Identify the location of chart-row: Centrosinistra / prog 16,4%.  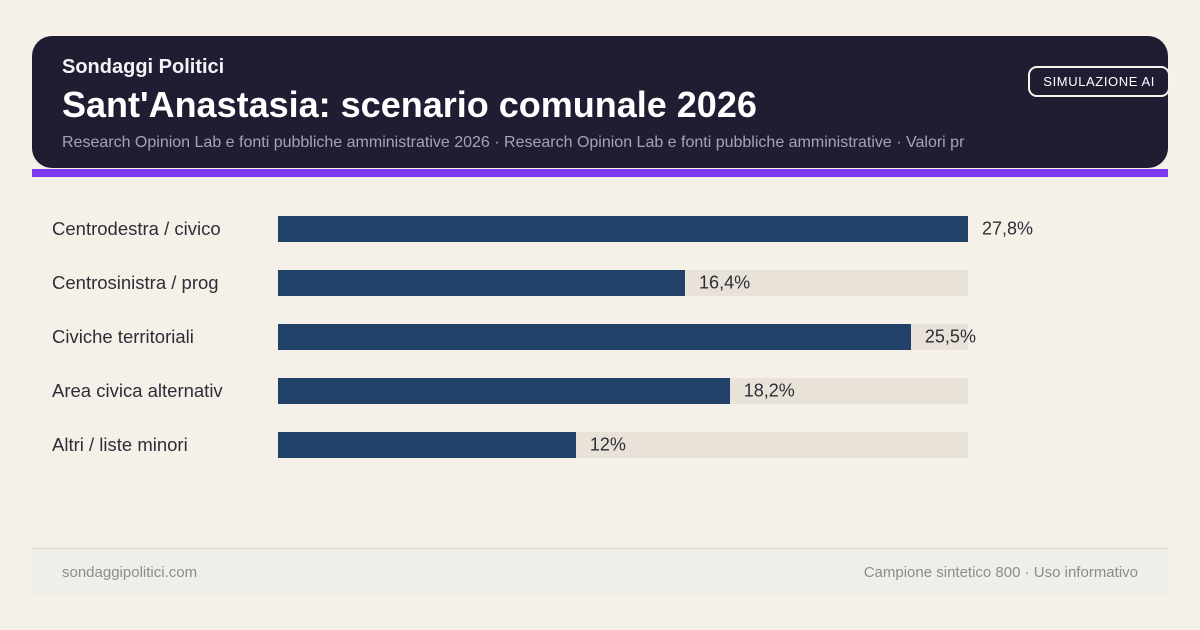
(626, 283).